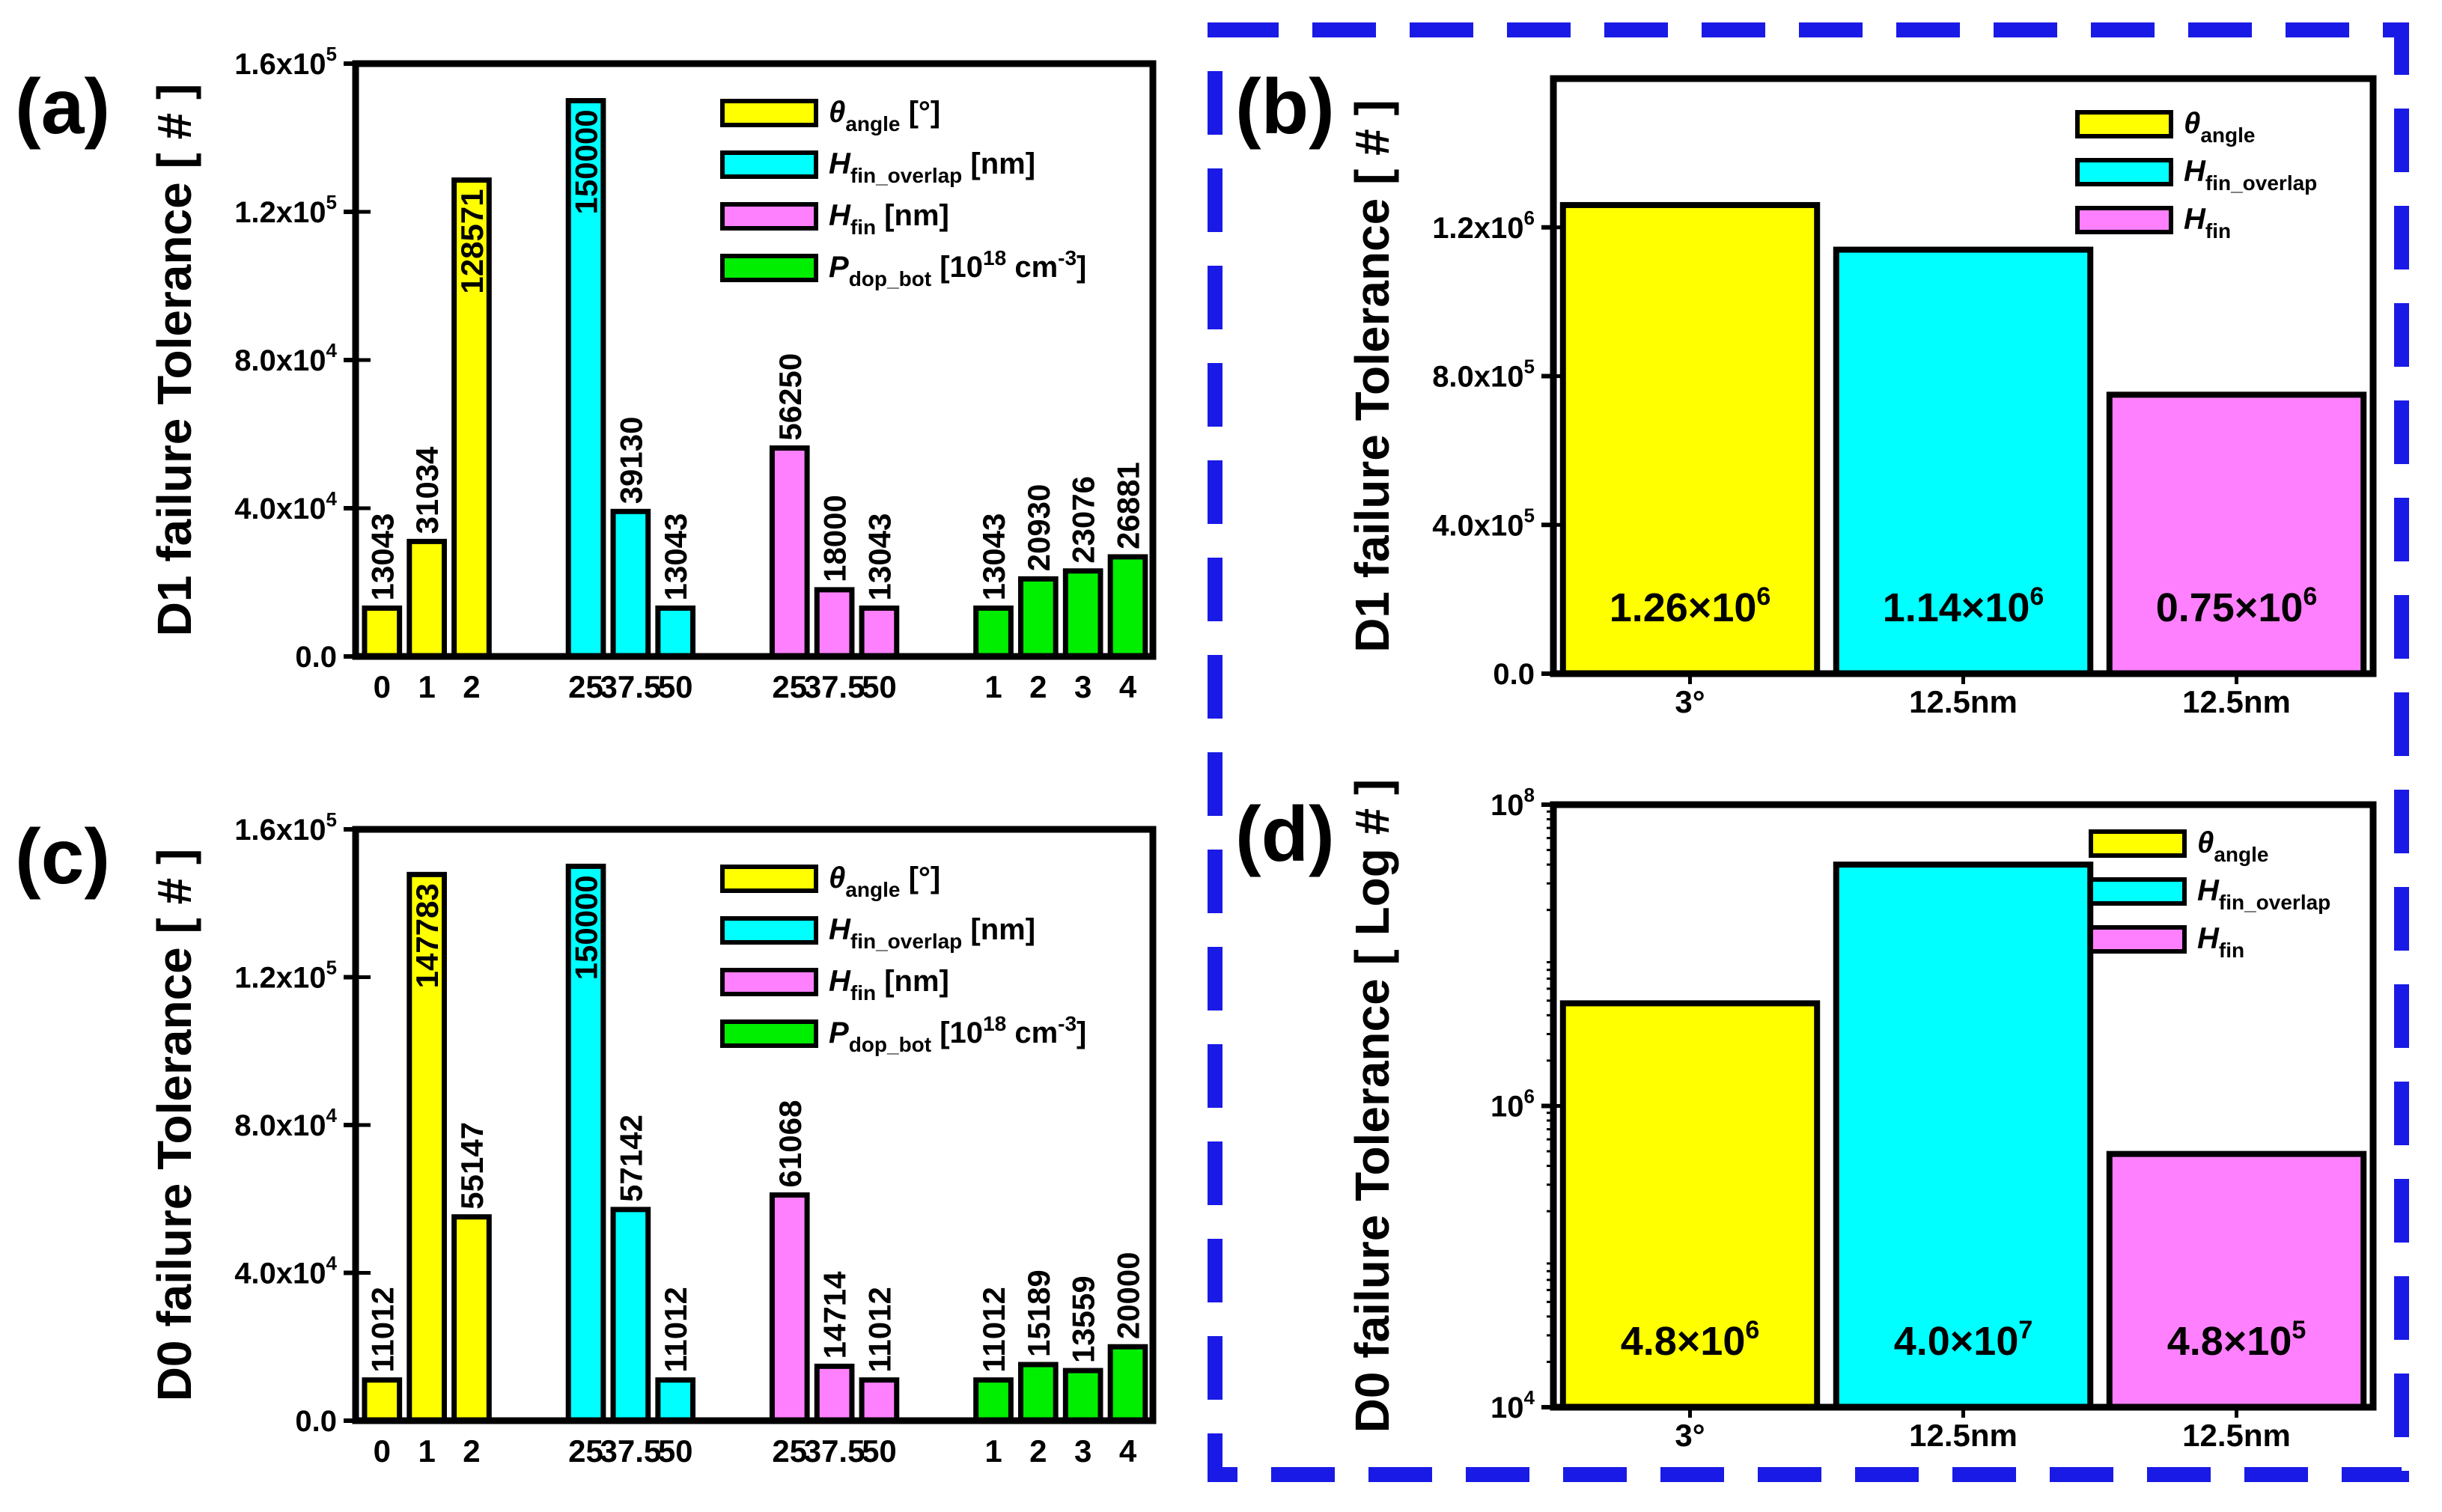  What do you see at coordinates (1484, 375) in the screenshot?
I see `y-tick-label: 8.0x10⁵` at bounding box center [1484, 375].